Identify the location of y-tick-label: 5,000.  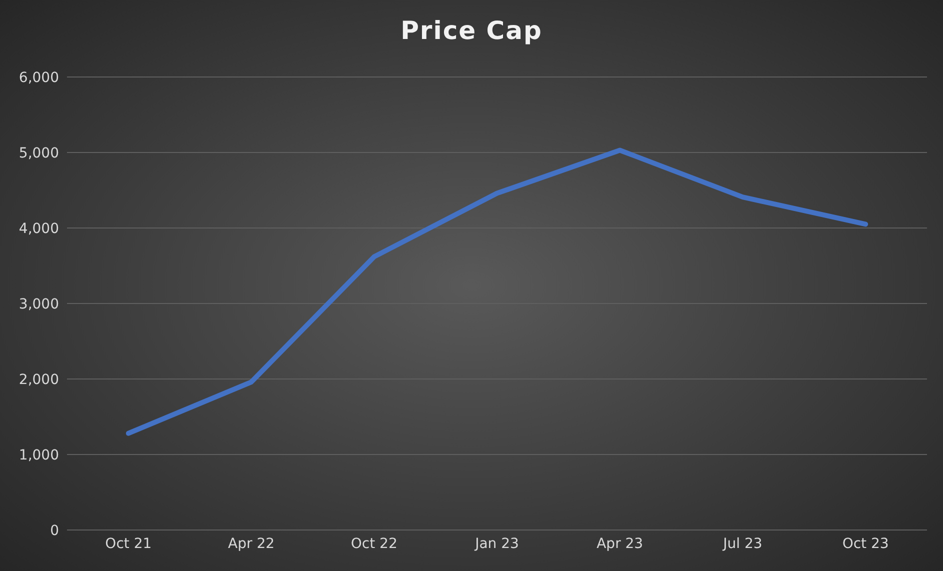
(38, 153).